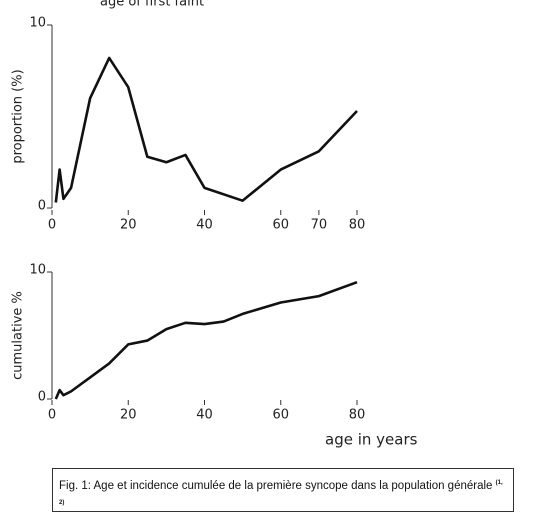 The image size is (533, 516). I want to click on x-axis-label: age in years, so click(371, 440).